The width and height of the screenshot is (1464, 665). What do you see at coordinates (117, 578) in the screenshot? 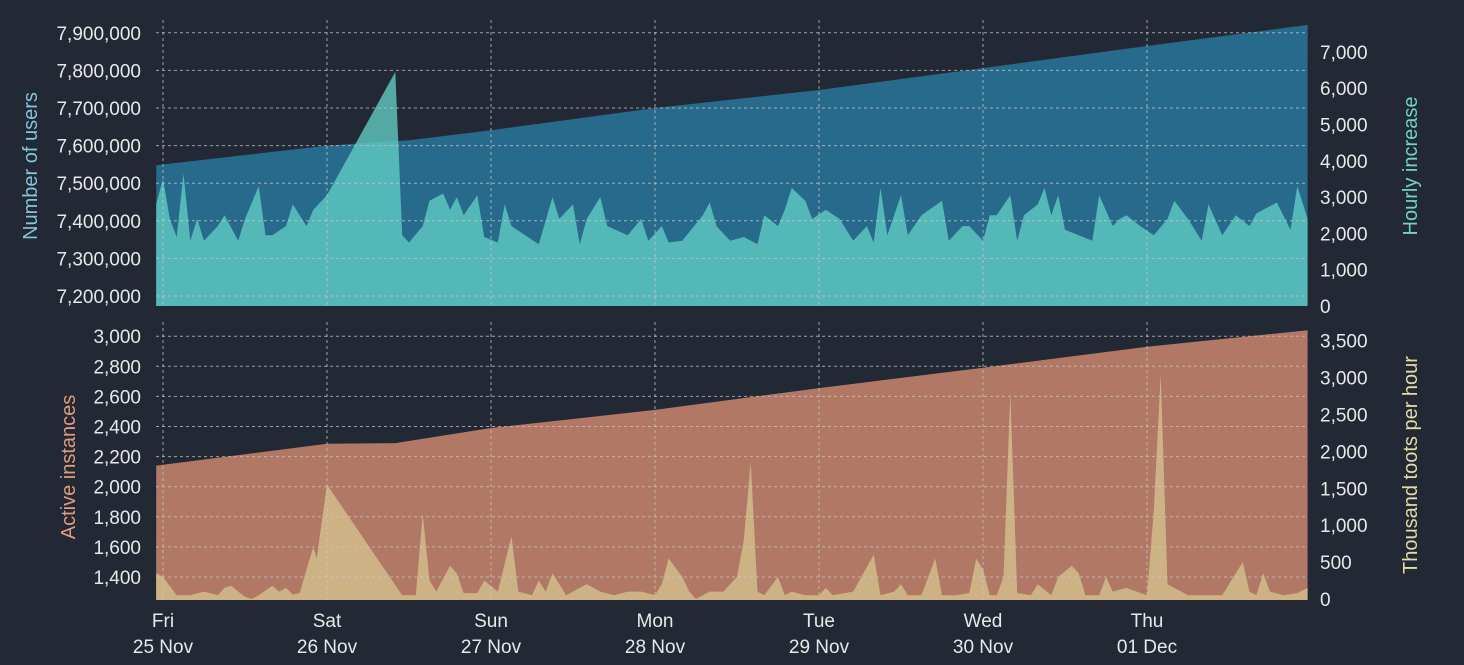
I see `y-tick-left: 1,400` at bounding box center [117, 578].